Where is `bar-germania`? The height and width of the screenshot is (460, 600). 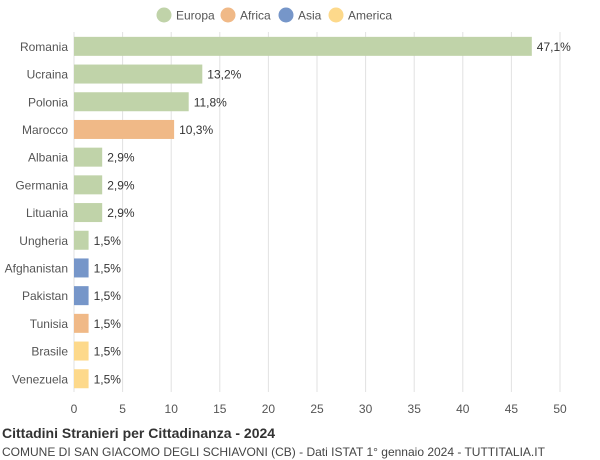 bar-germania is located at coordinates (88, 185).